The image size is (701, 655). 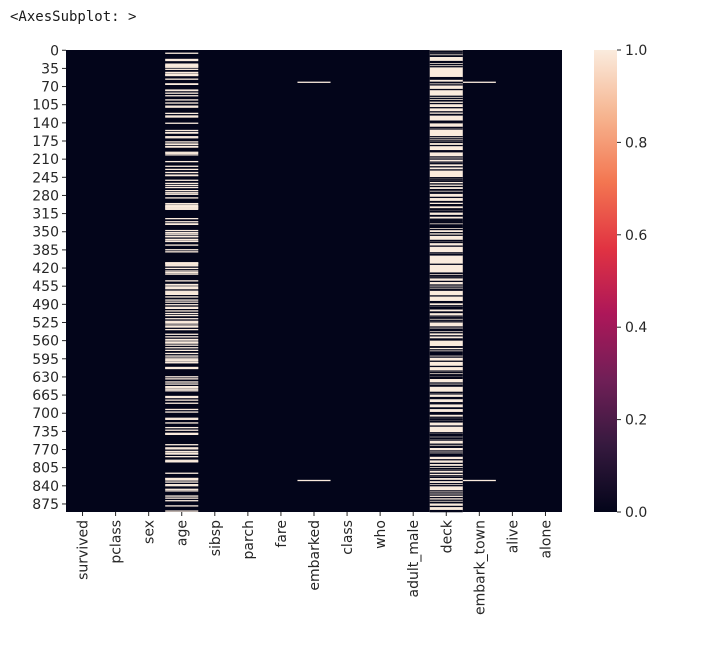 What do you see at coordinates (117, 542) in the screenshot?
I see `x-tick-label-pclass: pclass` at bounding box center [117, 542].